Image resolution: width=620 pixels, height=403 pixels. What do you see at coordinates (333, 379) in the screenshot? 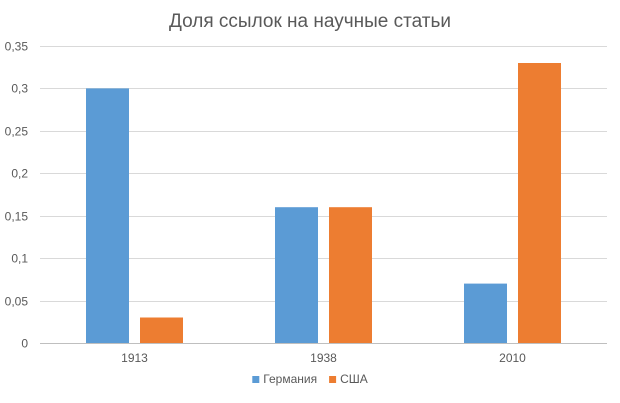
I see `legend-swatch-usa` at bounding box center [333, 379].